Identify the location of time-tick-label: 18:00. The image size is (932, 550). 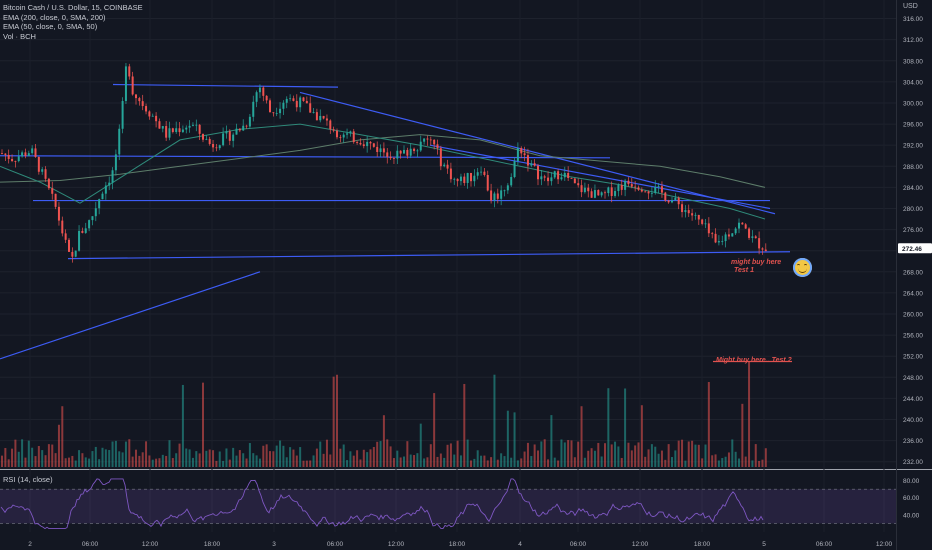
(212, 544).